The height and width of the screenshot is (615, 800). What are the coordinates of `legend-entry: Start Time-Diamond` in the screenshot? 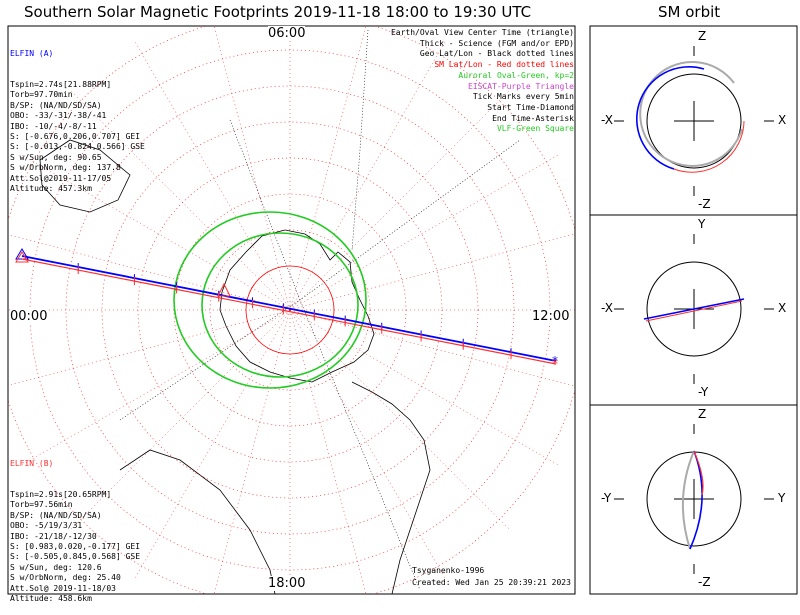 It's located at (530, 107).